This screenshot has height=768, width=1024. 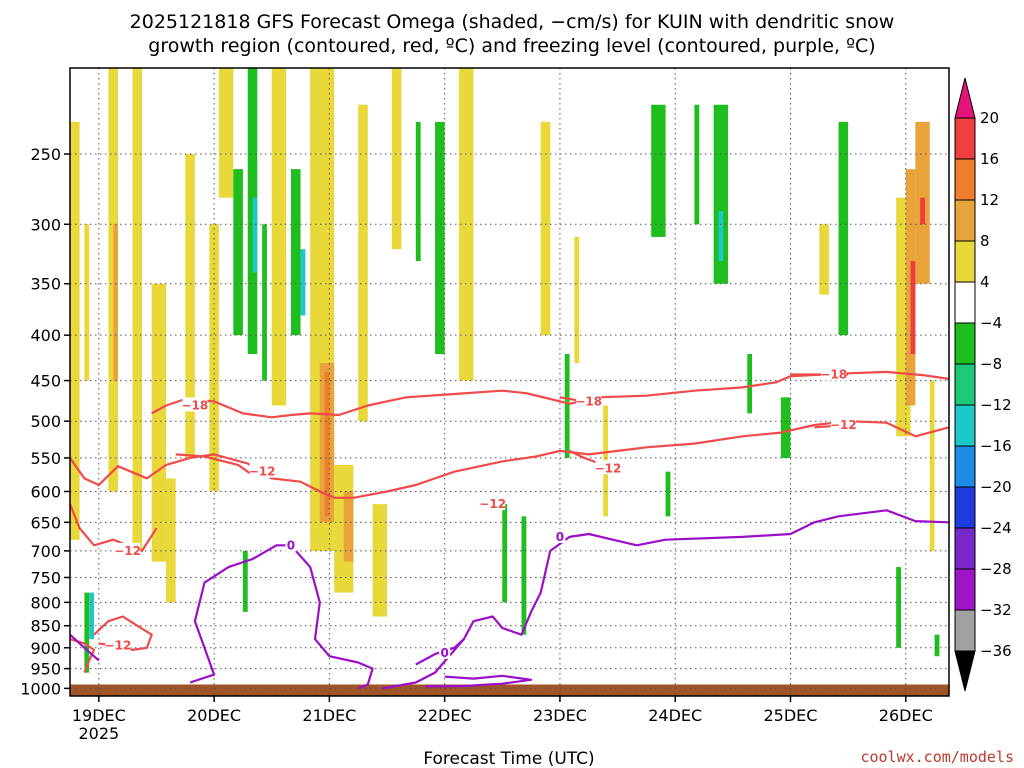 I want to click on colorbar: 20 16 12 8 4 −4 −8 −12 −16 −20 −24 −28 −32 −36, so click(x=983, y=384).